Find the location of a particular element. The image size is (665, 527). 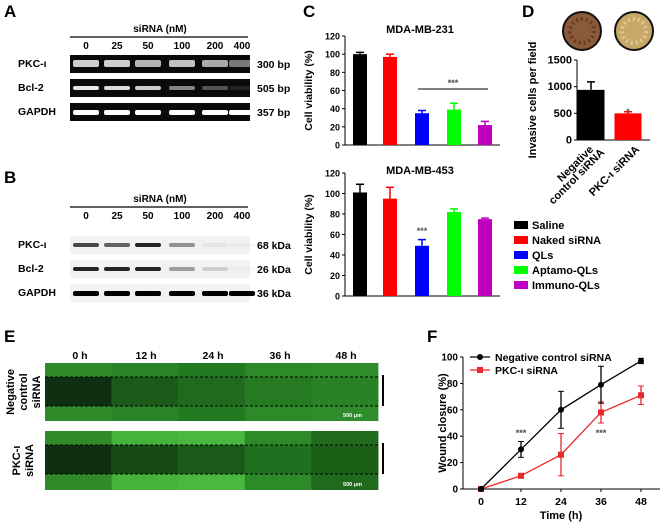

x-tick-label: 36 is located at coordinates (601, 502).